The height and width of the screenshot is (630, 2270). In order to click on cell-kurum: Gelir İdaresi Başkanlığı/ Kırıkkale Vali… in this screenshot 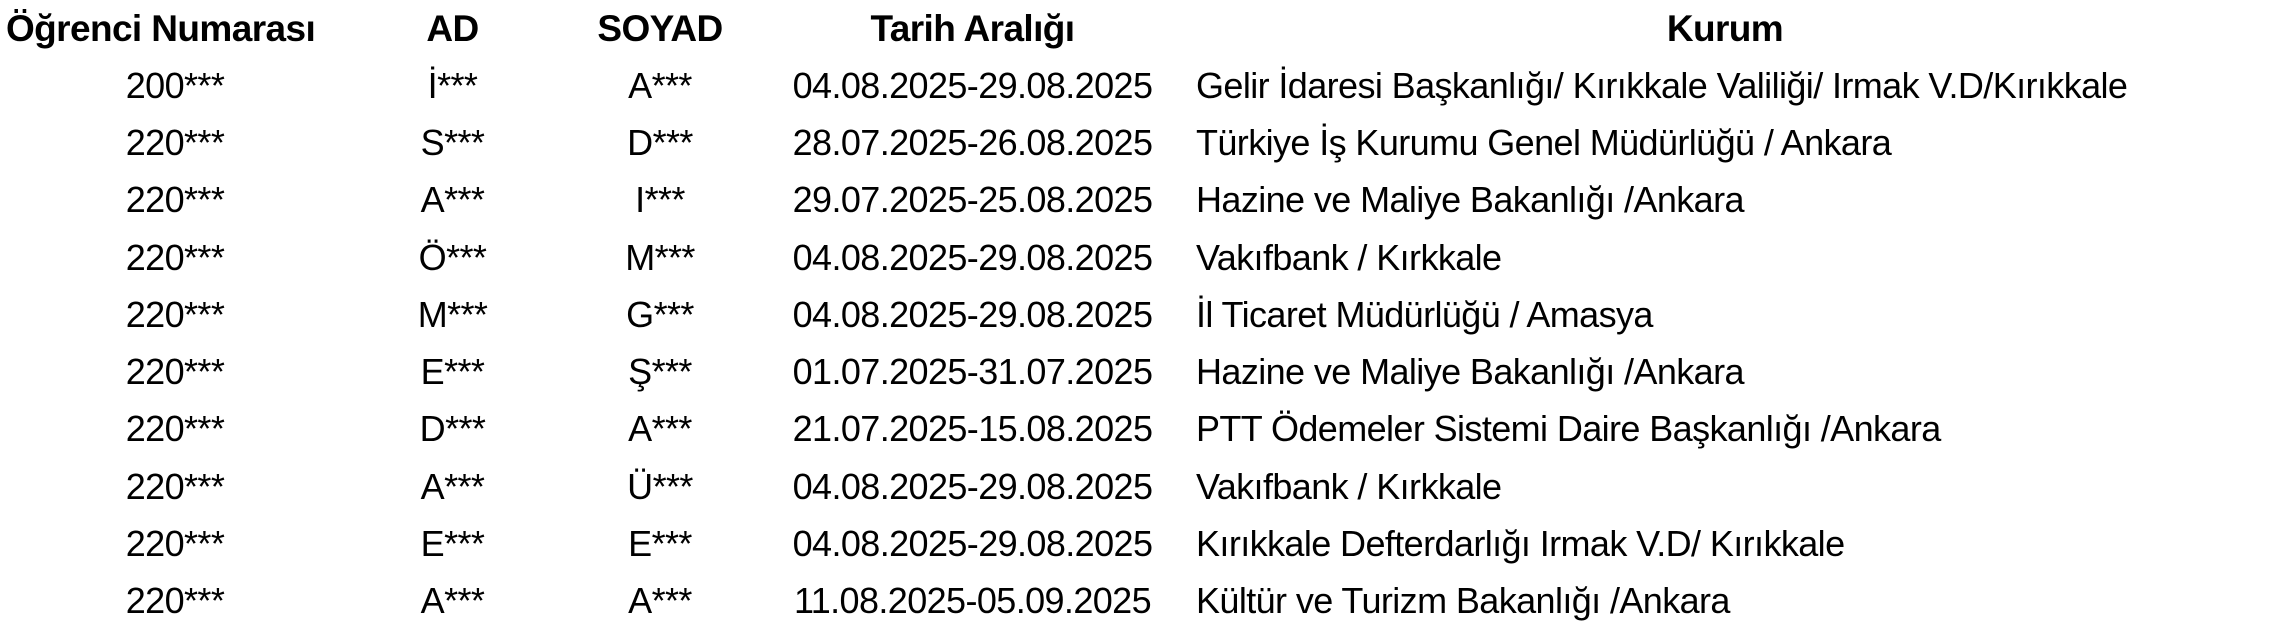, I will do `click(1662, 85)`.